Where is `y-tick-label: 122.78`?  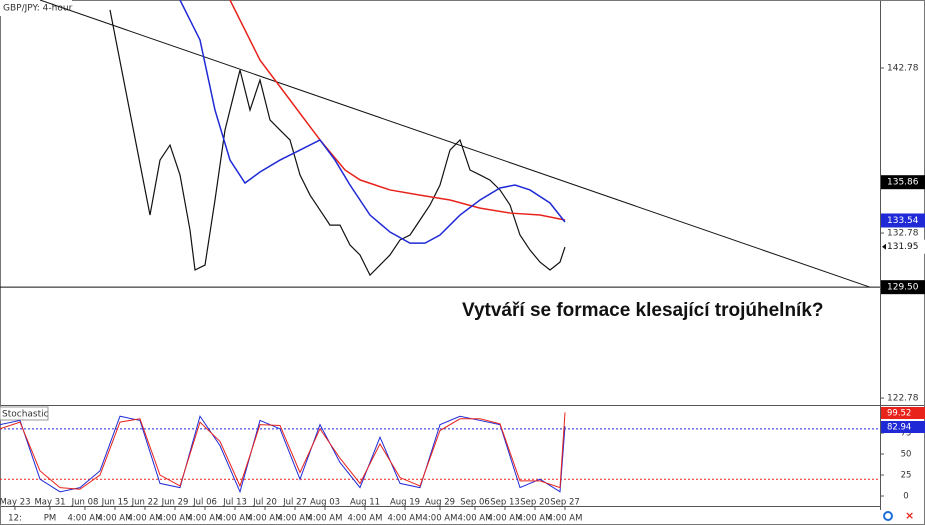
y-tick-label: 122.78 is located at coordinates (903, 399).